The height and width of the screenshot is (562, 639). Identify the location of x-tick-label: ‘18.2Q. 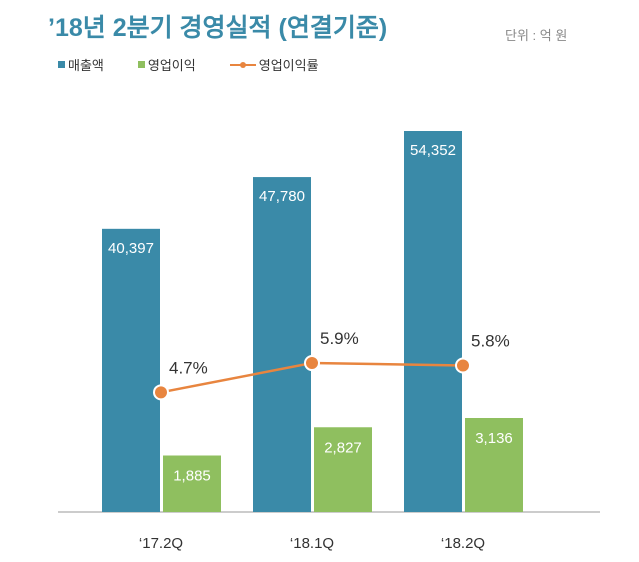
(463, 543).